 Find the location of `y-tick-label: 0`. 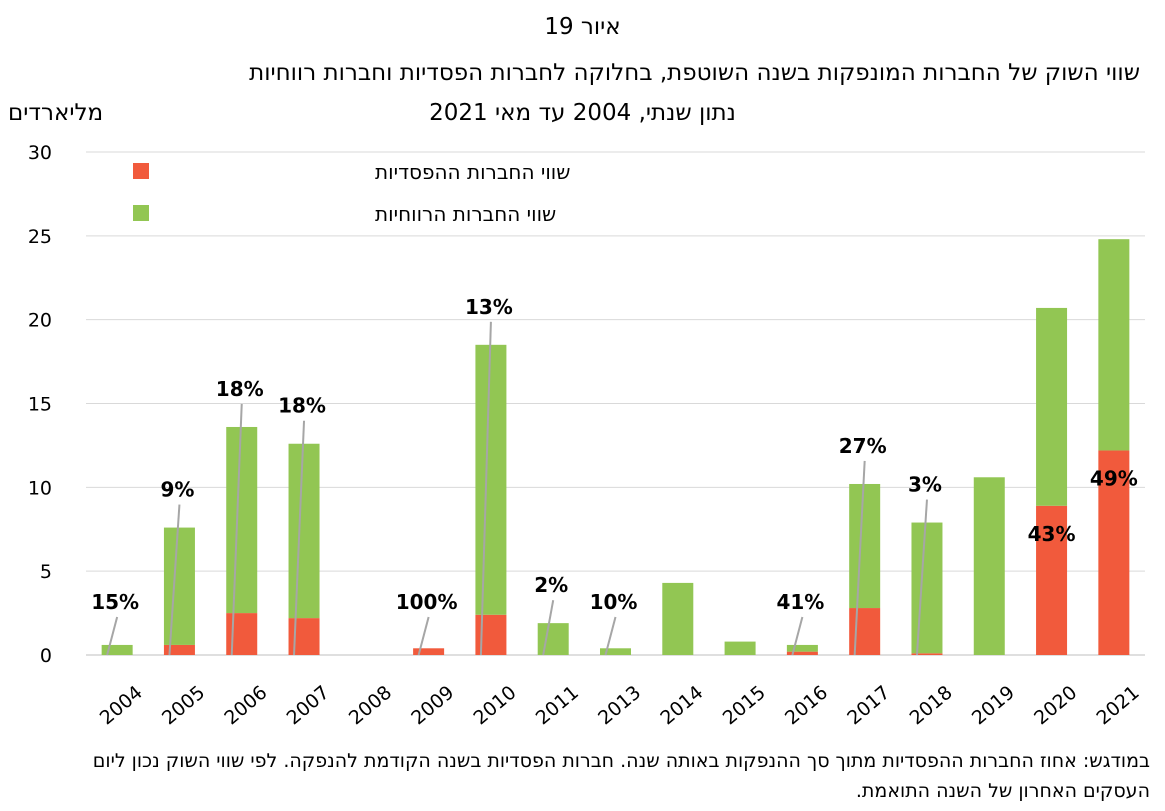

y-tick-label: 0 is located at coordinates (46, 656).